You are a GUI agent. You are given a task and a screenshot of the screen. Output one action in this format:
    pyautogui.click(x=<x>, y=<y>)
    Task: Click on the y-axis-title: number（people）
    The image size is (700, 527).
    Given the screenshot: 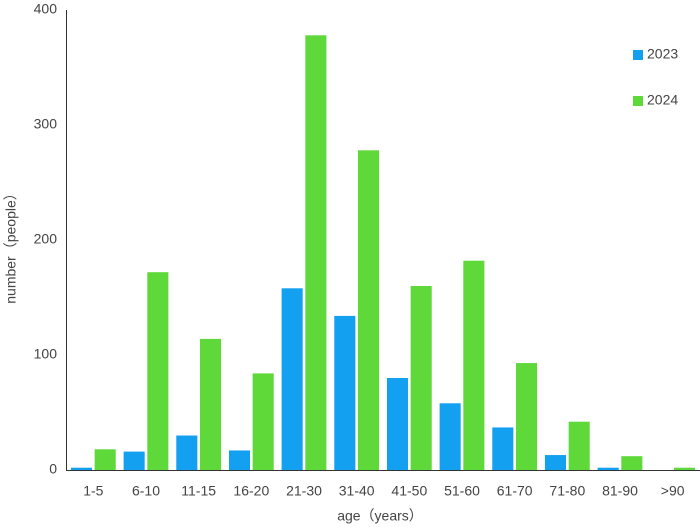 What is the action you would take?
    pyautogui.click(x=11, y=245)
    